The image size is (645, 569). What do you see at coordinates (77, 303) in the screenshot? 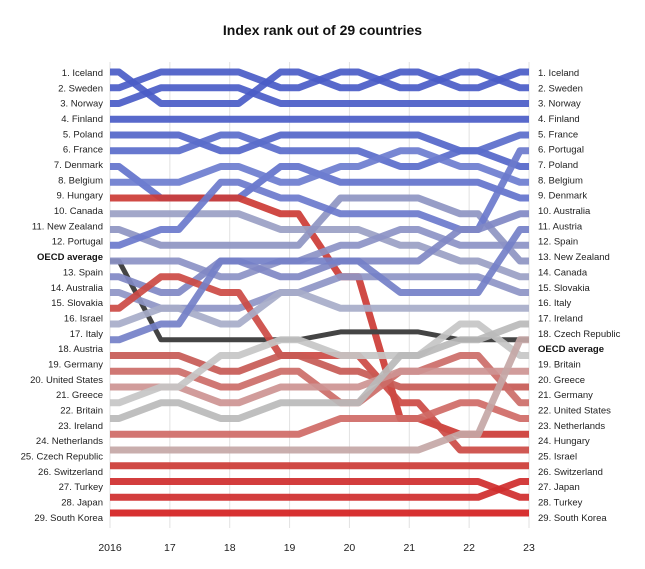
I see `left-label-15-slovakia: 15. Slovakia` at bounding box center [77, 303].